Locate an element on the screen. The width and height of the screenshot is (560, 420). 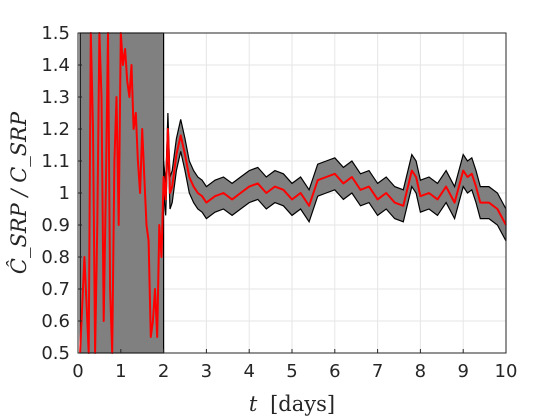
y-axis-label: Ĉ_SRP / C_SRP is located at coordinates (18, 192).